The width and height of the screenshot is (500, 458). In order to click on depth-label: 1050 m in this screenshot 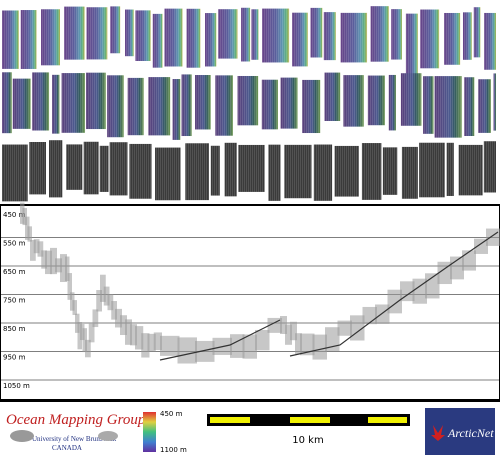, I will do `click(16, 386)`.